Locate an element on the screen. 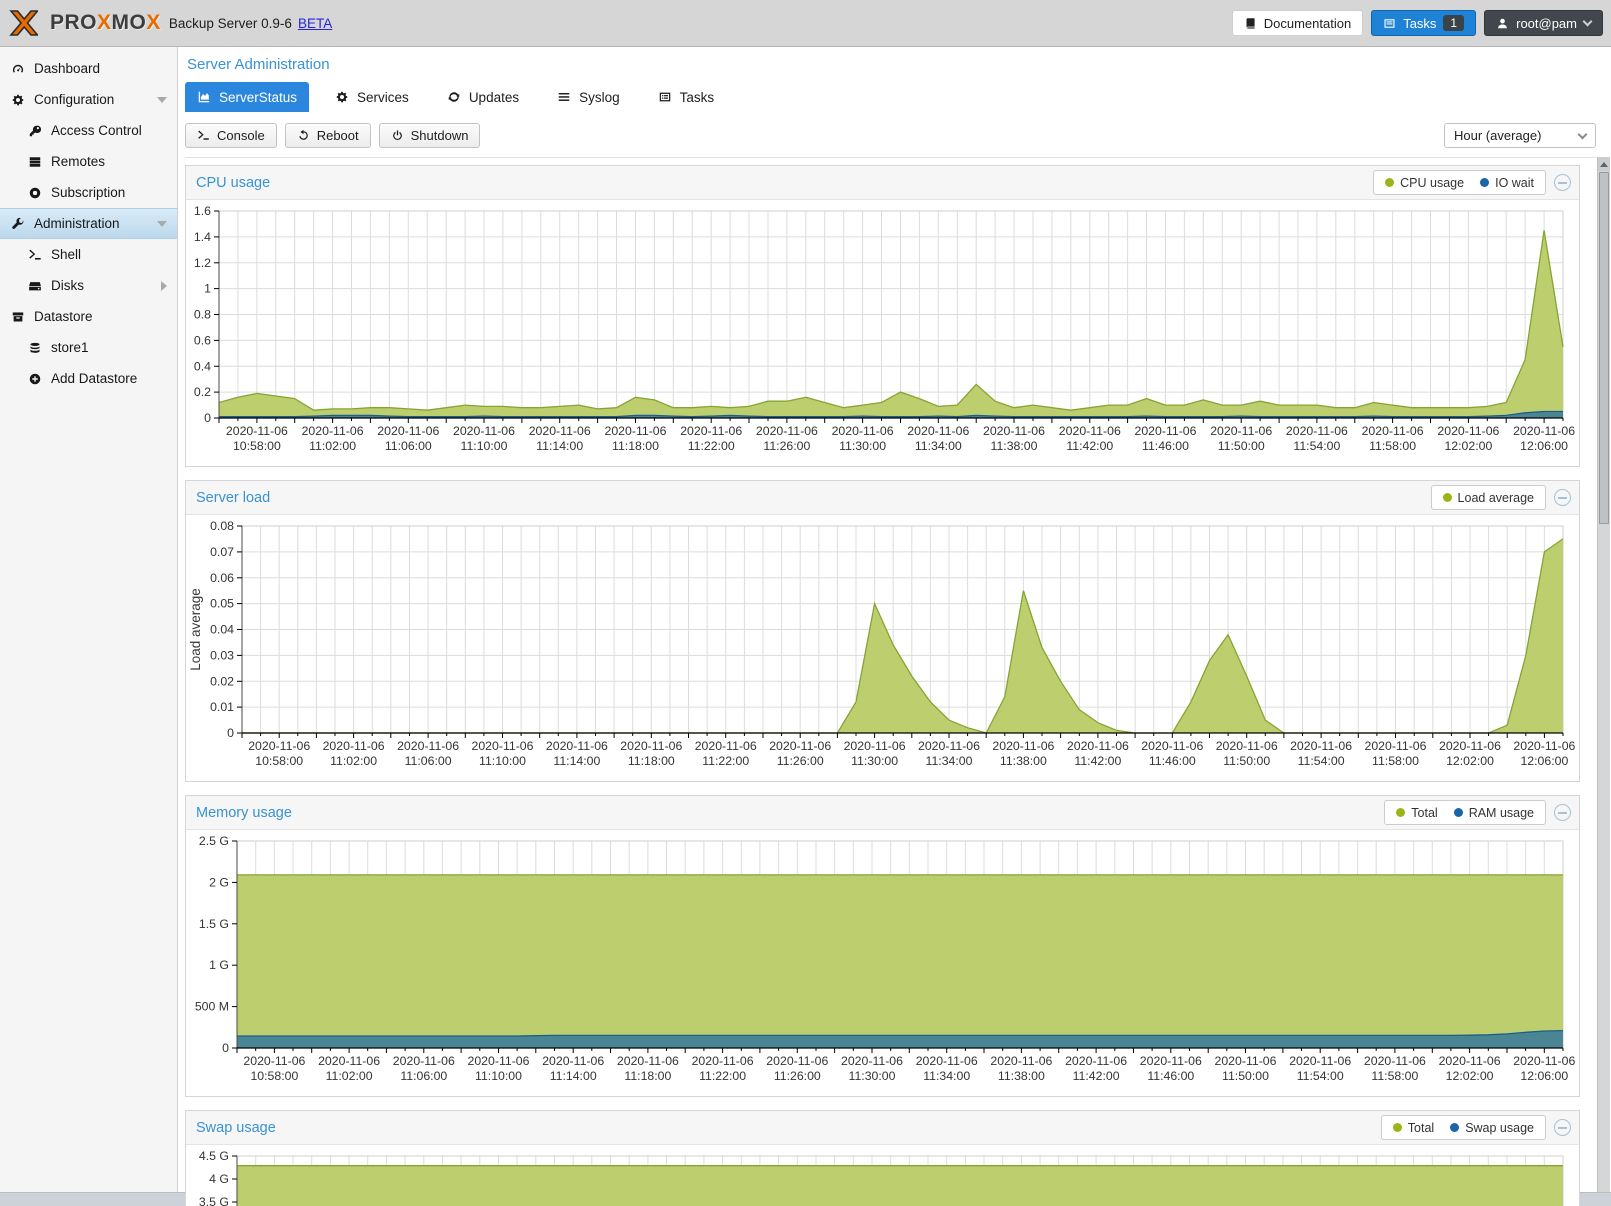  task-list-icon is located at coordinates (1389, 23).